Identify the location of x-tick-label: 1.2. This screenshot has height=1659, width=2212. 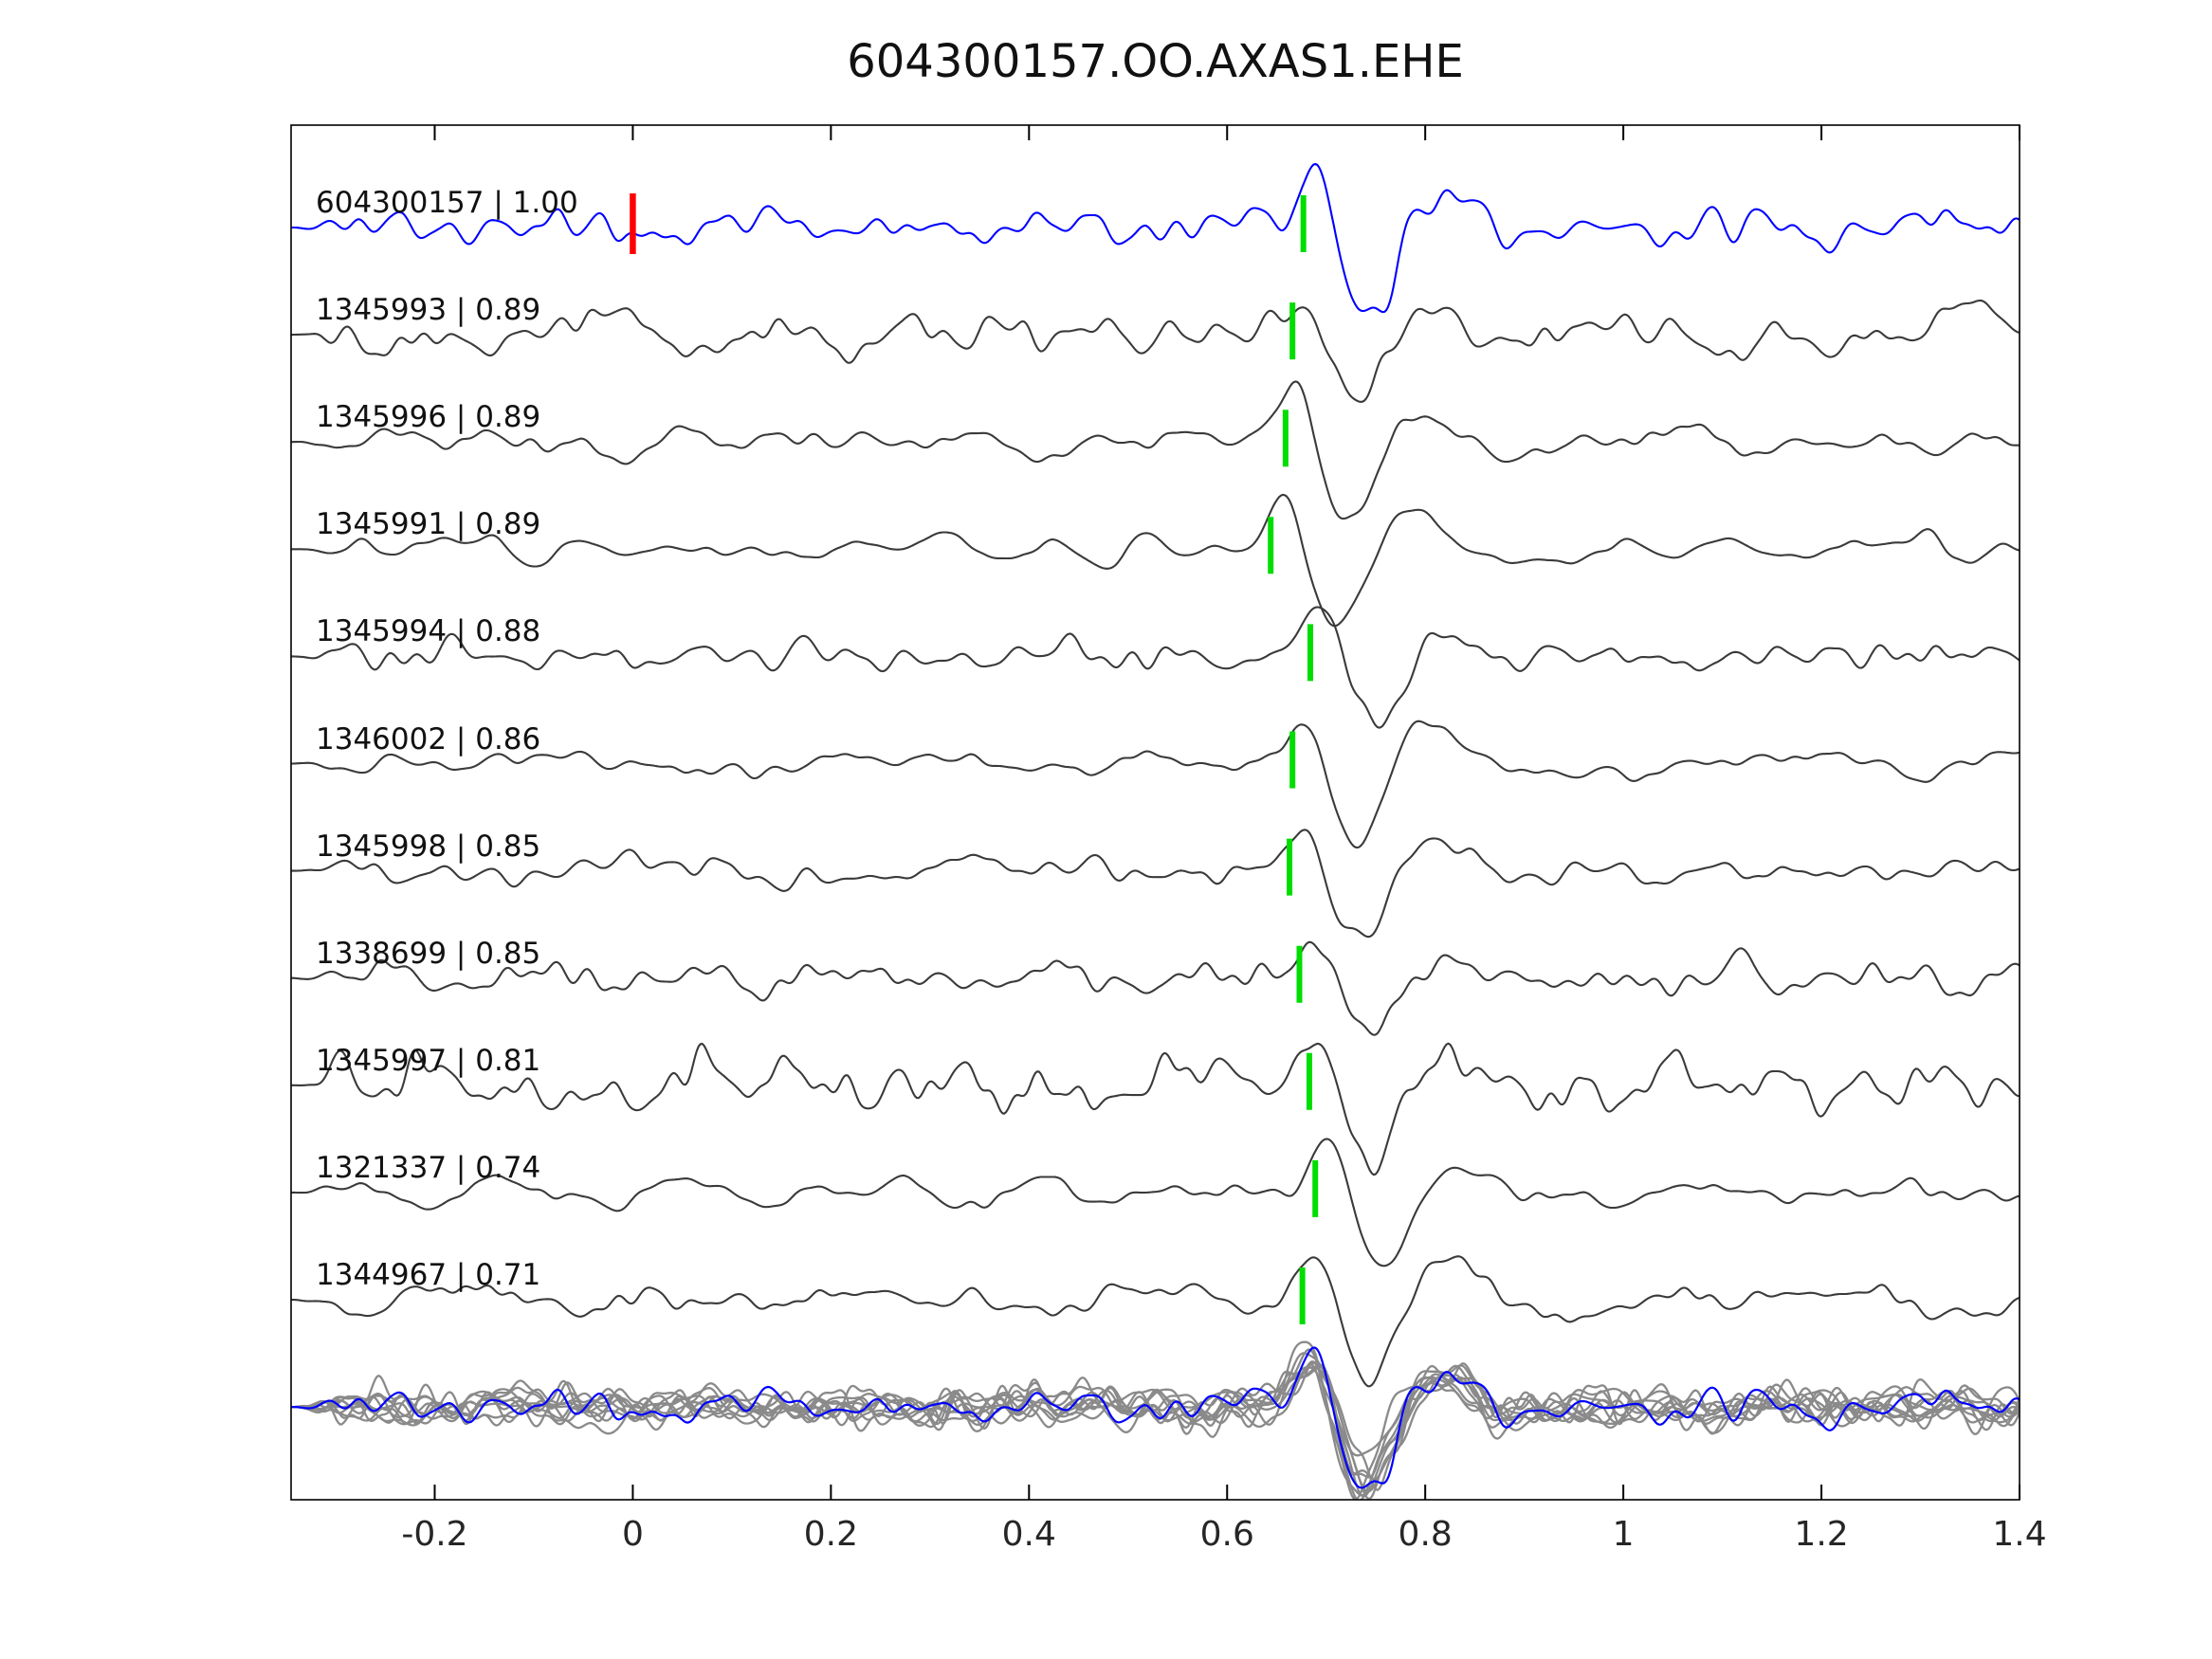
(1821, 1534).